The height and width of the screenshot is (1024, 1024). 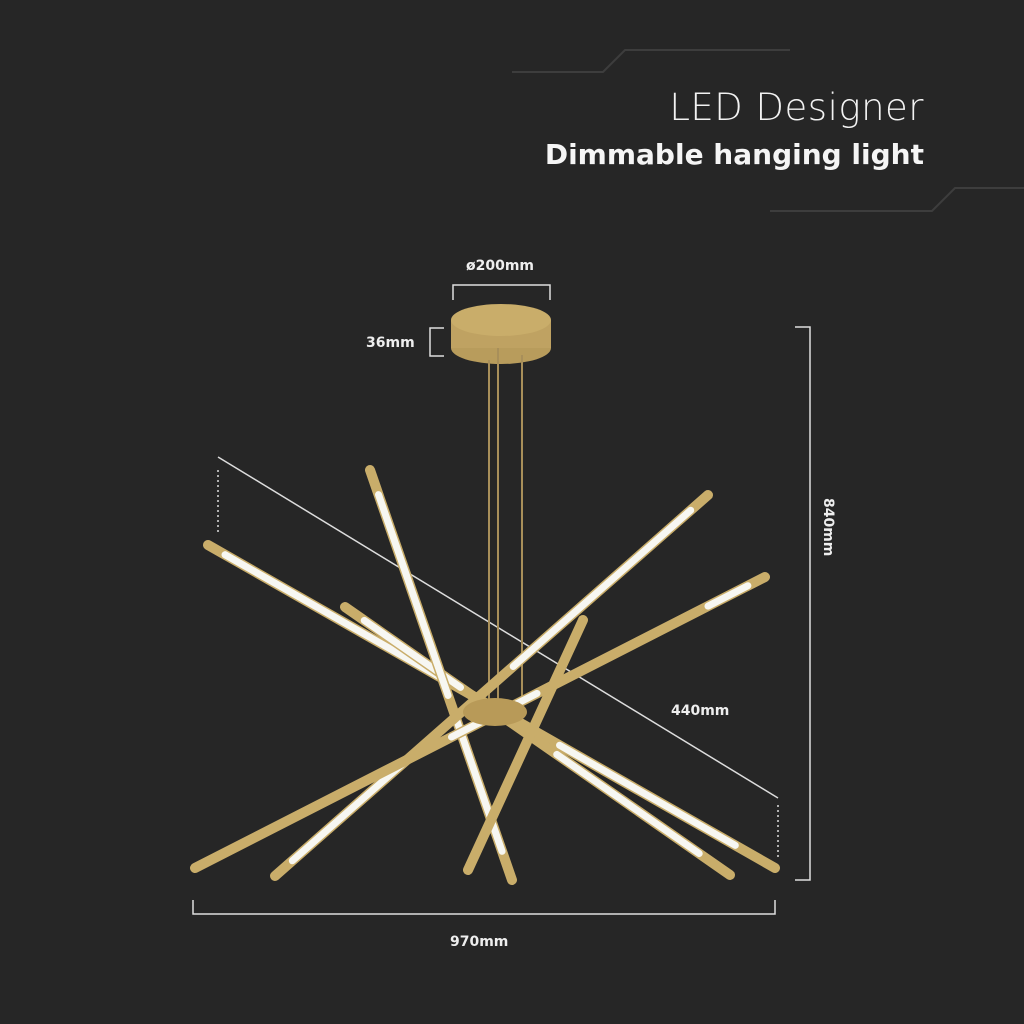 I want to click on title: LED Designer, so click(x=796, y=107).